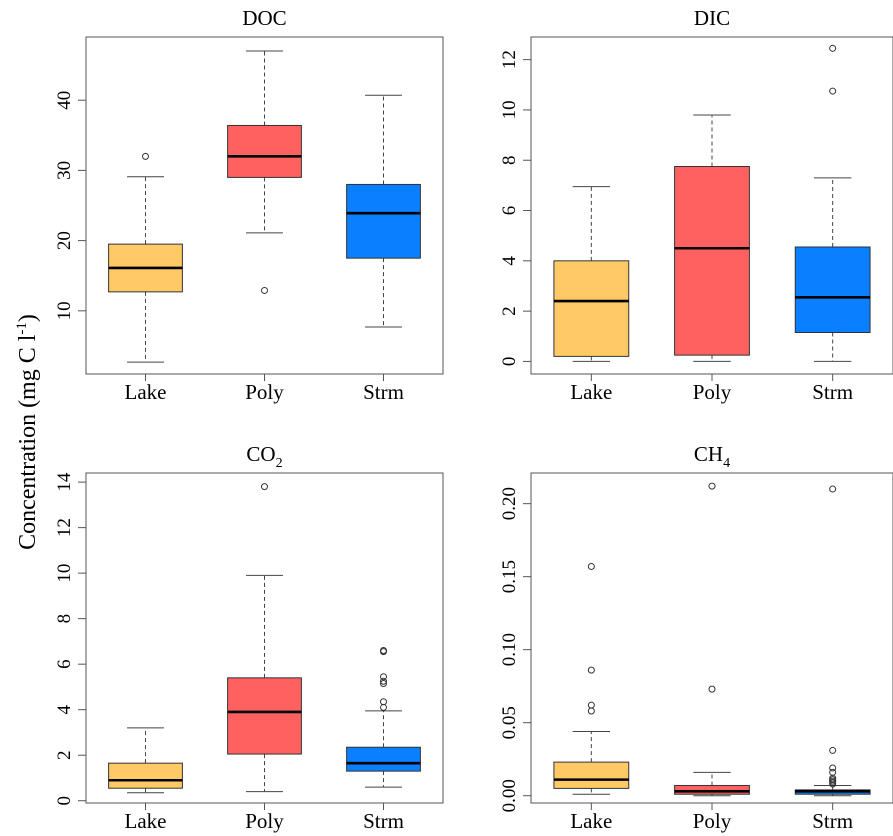 The width and height of the screenshot is (893, 836). Describe the element at coordinates (279, 463) in the screenshot. I see `panel-title-subscript: 2` at that location.